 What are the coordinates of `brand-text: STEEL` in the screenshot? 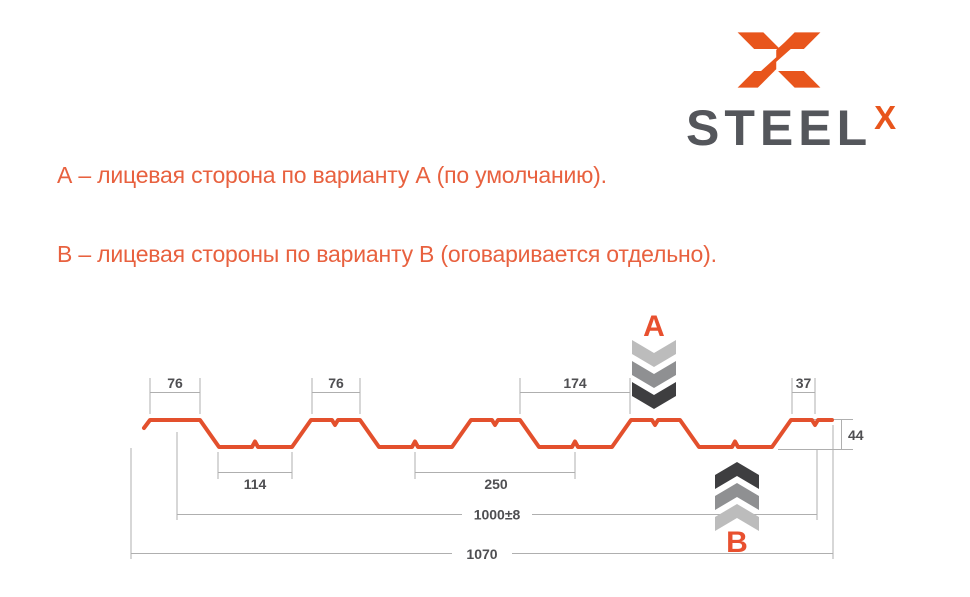 It's located at (779, 128).